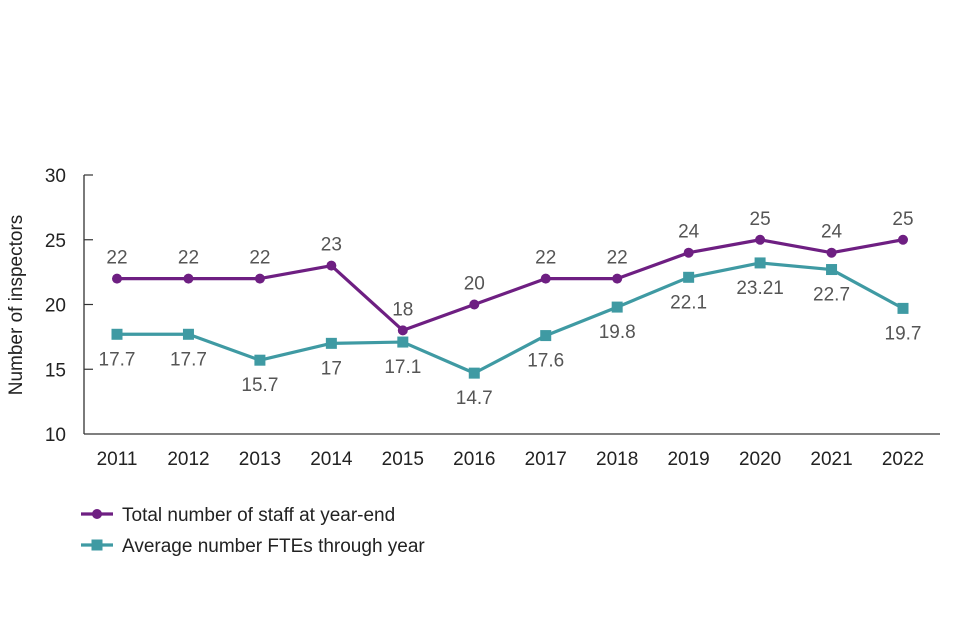  I want to click on x-tick-label: 2017, so click(546, 459).